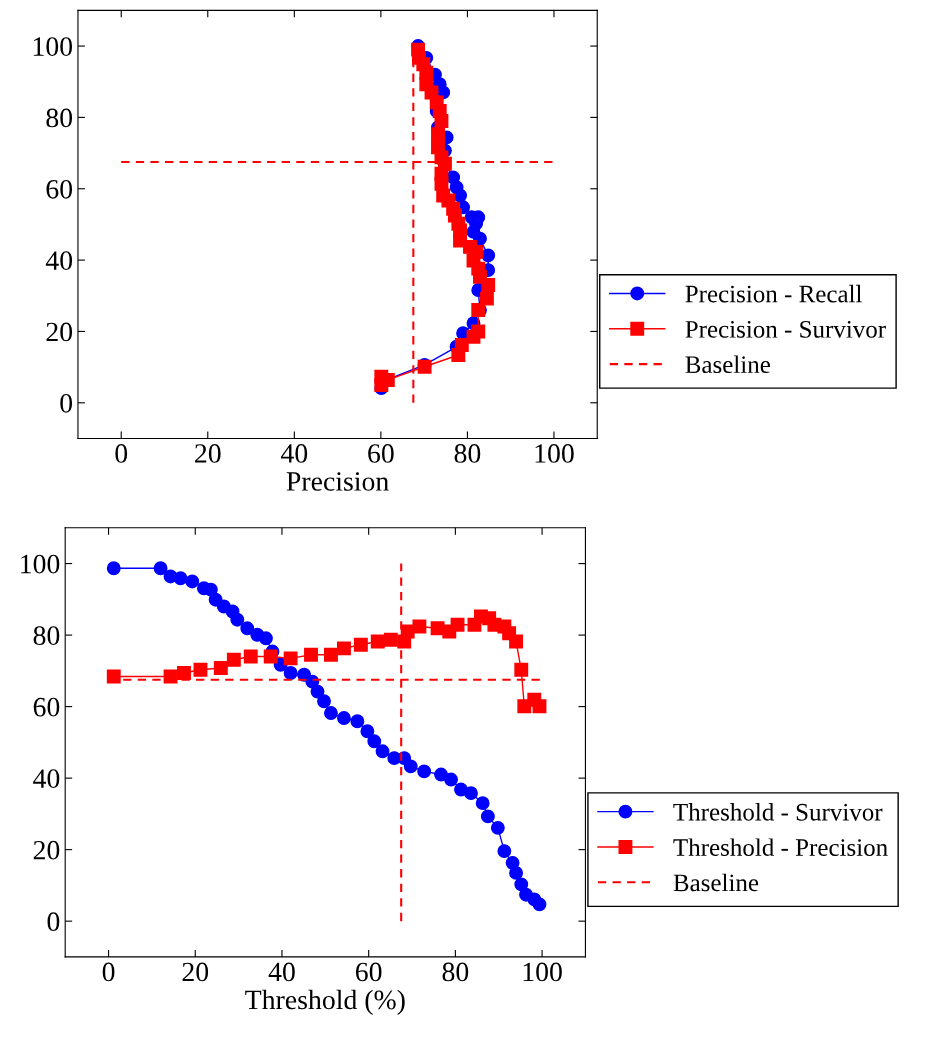 The height and width of the screenshot is (1039, 945). Describe the element at coordinates (780, 847) in the screenshot. I see `legend-label: Threshold - Precision` at that location.